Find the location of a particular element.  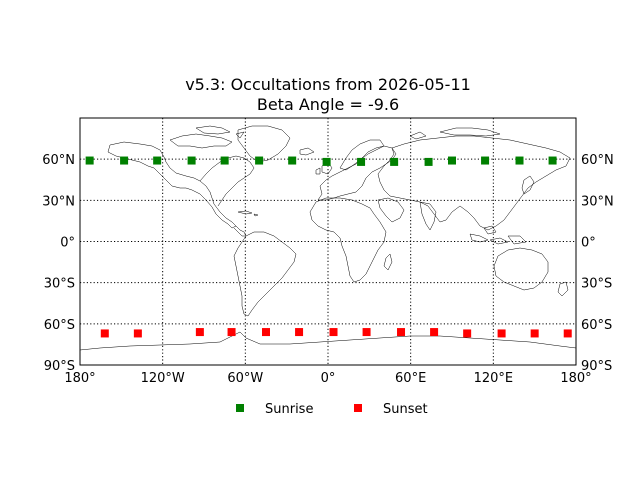

y-tick-label-left: 60°N is located at coordinates (58, 160).